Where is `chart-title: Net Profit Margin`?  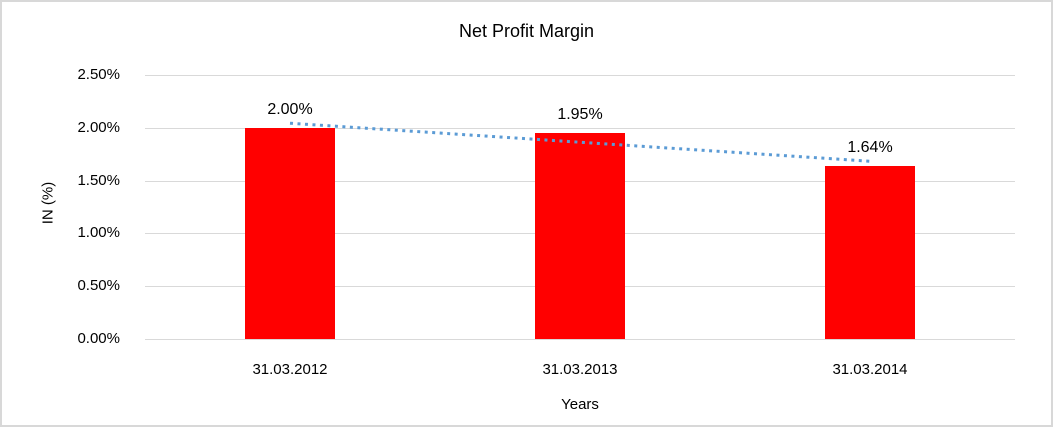
chart-title: Net Profit Margin is located at coordinates (526, 31).